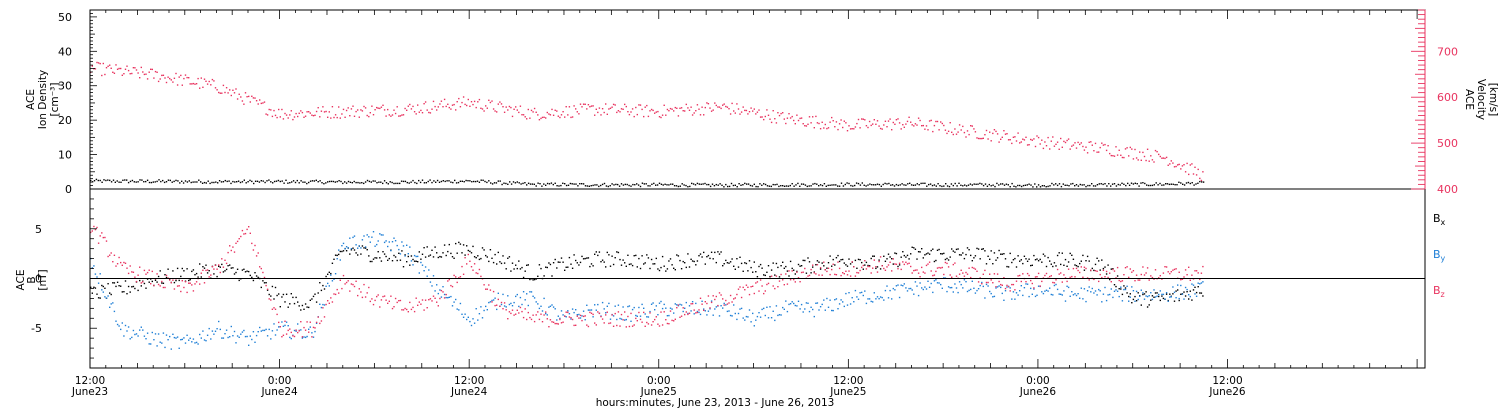  What do you see at coordinates (1227, 392) in the screenshot?
I see `x-tick-date-6: June26` at bounding box center [1227, 392].